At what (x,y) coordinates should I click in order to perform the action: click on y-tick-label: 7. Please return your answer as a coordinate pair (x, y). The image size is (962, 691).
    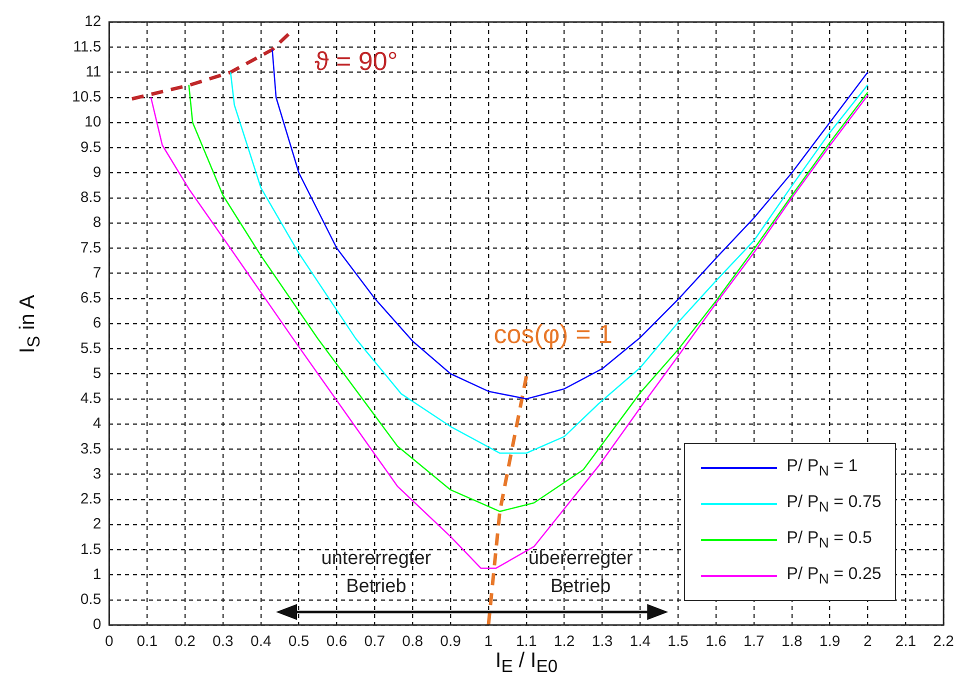
    Looking at the image, I should click on (97, 273).